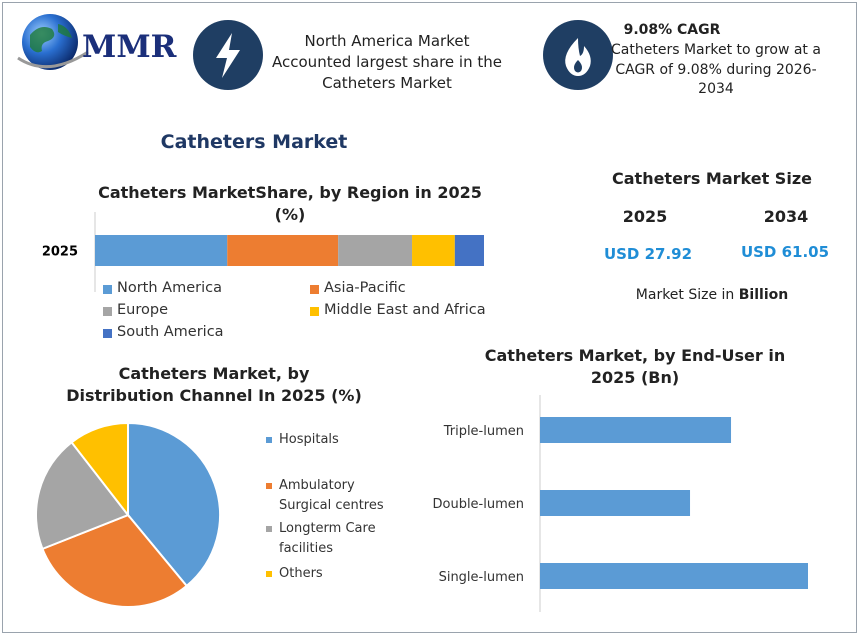 The width and height of the screenshot is (861, 637). What do you see at coordinates (578, 57) in the screenshot?
I see `icon-flame` at bounding box center [578, 57].